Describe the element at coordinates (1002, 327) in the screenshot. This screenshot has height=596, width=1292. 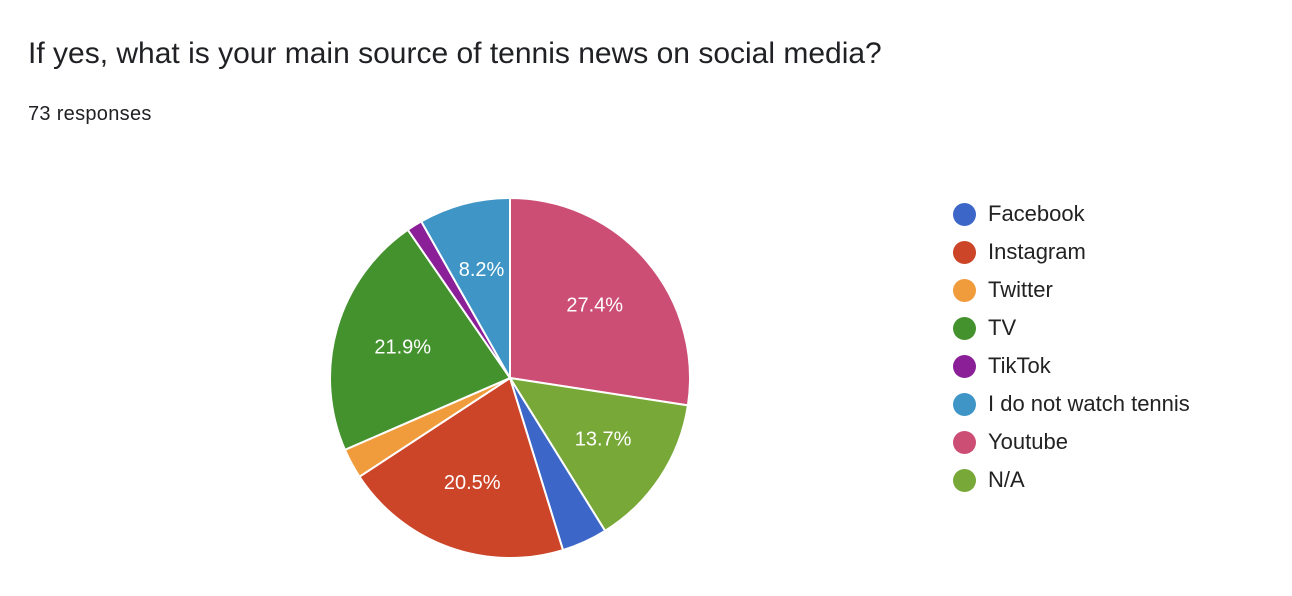
I see `legend-label: TV` at that location.